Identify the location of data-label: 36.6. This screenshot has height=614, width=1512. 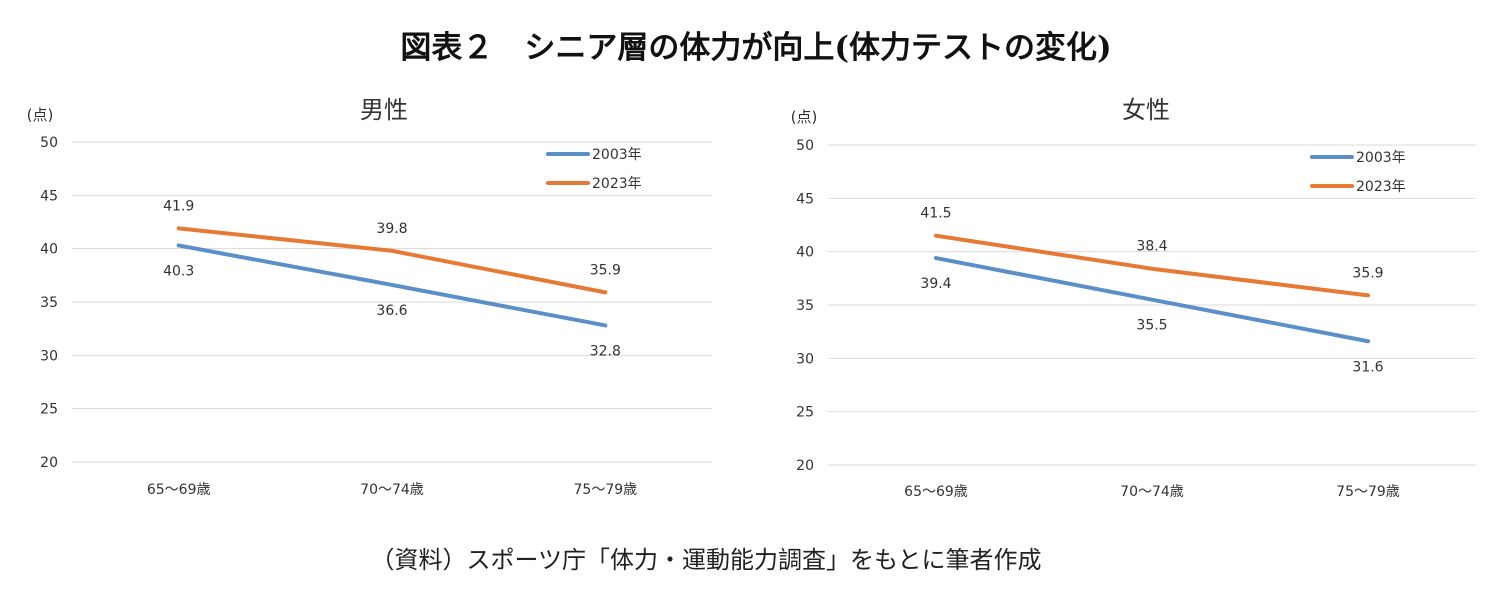
(391, 311).